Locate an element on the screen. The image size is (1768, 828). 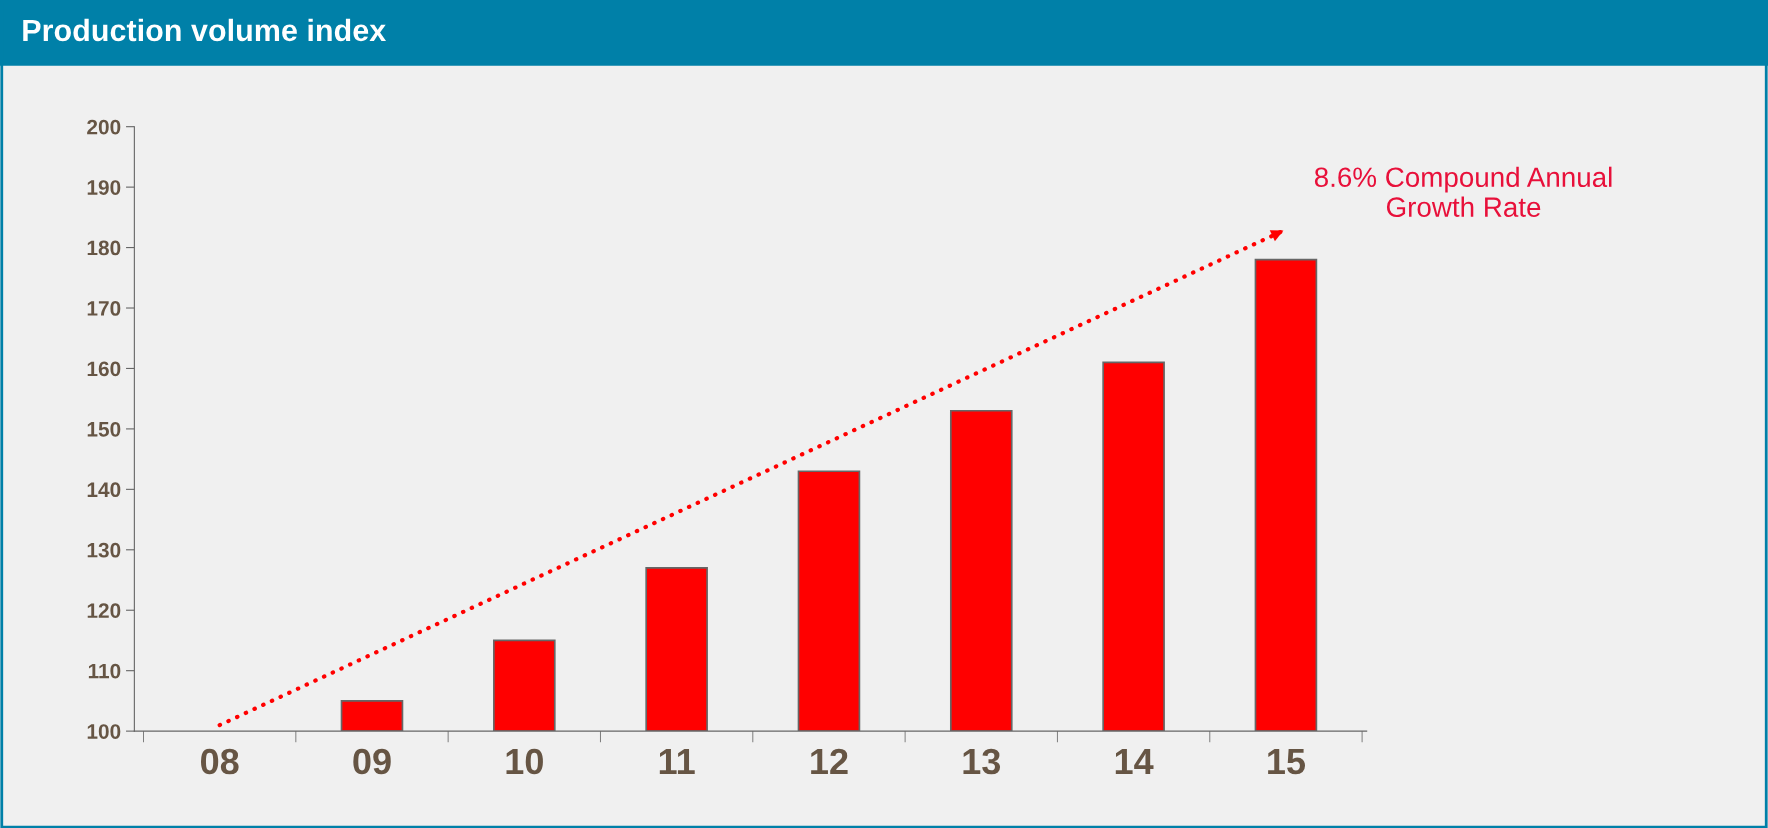
y-tick-label: 130 is located at coordinates (104, 550).